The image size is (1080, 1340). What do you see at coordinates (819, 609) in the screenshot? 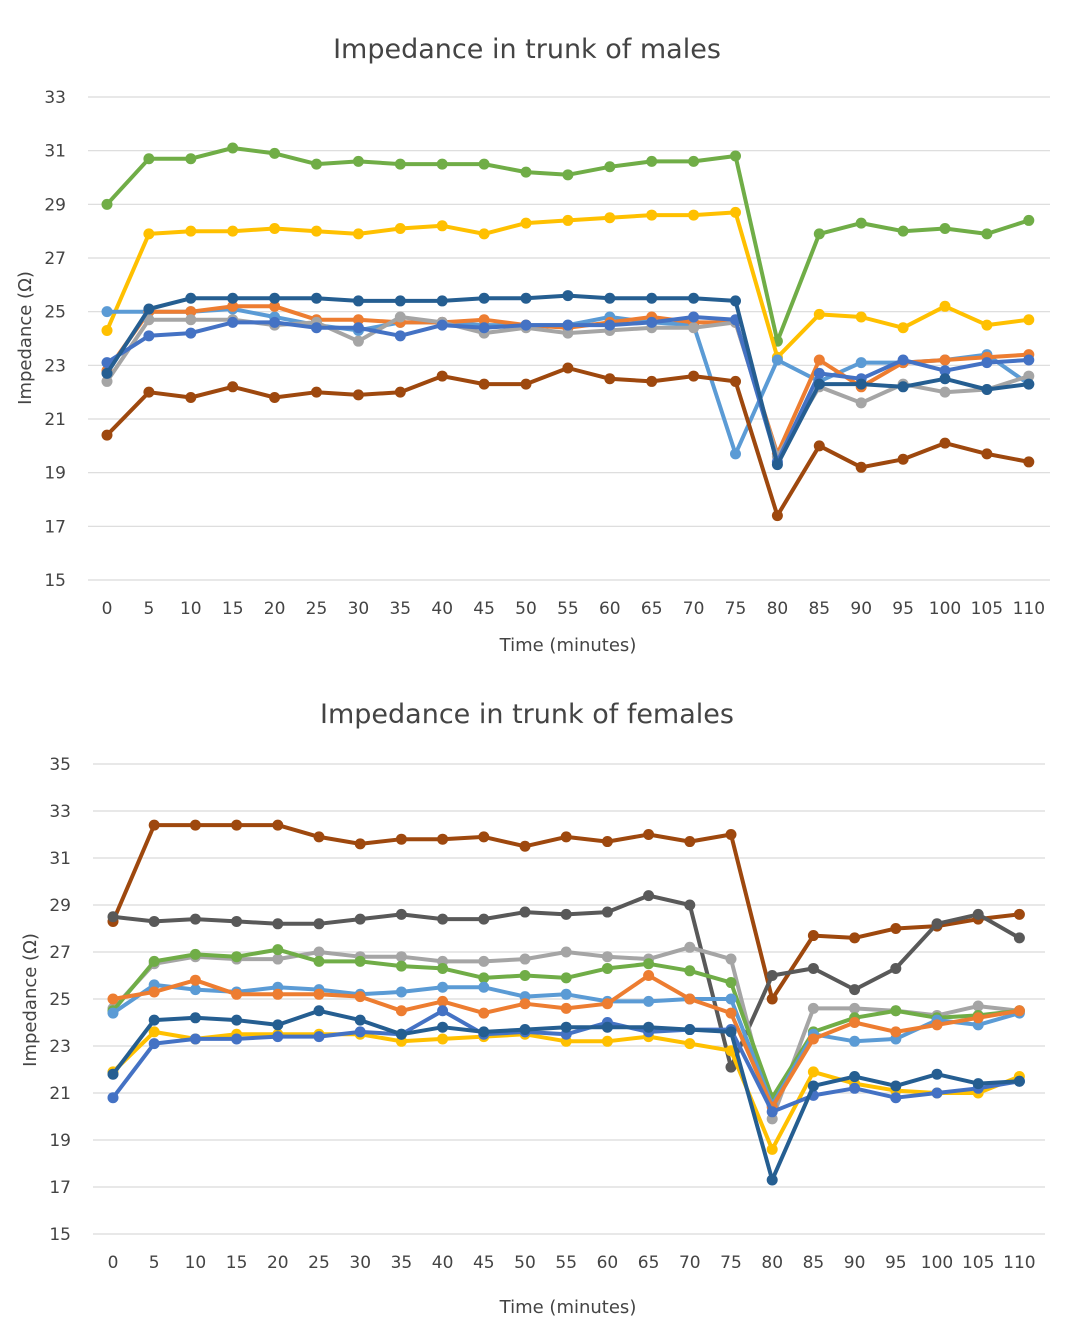
I see `x-tick-label: 85` at bounding box center [819, 609].